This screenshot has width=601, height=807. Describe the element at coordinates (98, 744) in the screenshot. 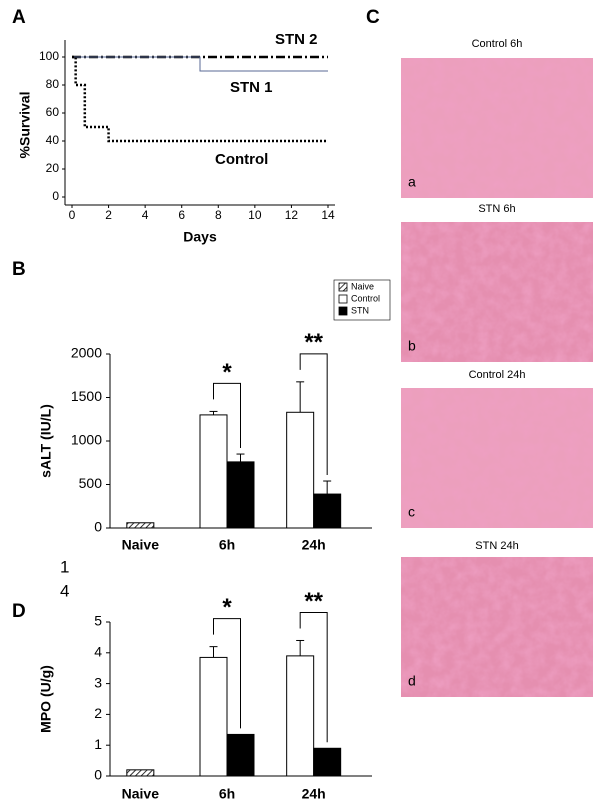

I see `y-tick-label: 1` at that location.